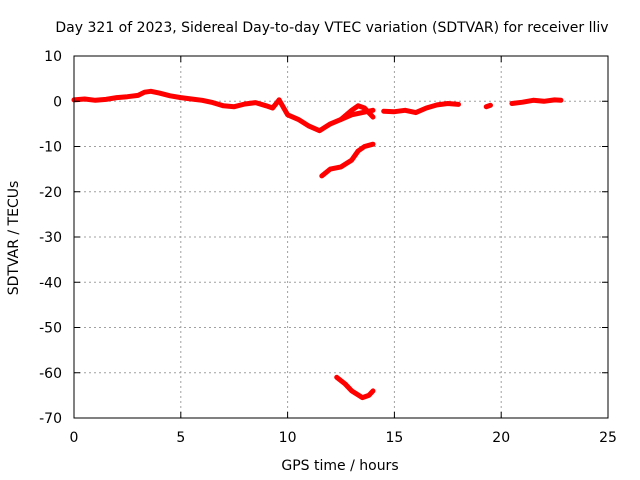 The image size is (640, 480). What do you see at coordinates (50, 193) in the screenshot?
I see `y-tick-label: -20` at bounding box center [50, 193].